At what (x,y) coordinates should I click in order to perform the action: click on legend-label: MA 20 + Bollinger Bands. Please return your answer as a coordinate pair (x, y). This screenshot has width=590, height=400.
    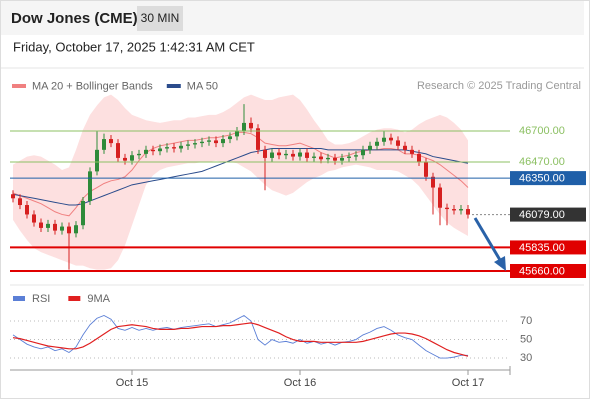
    Looking at the image, I should click on (92, 86).